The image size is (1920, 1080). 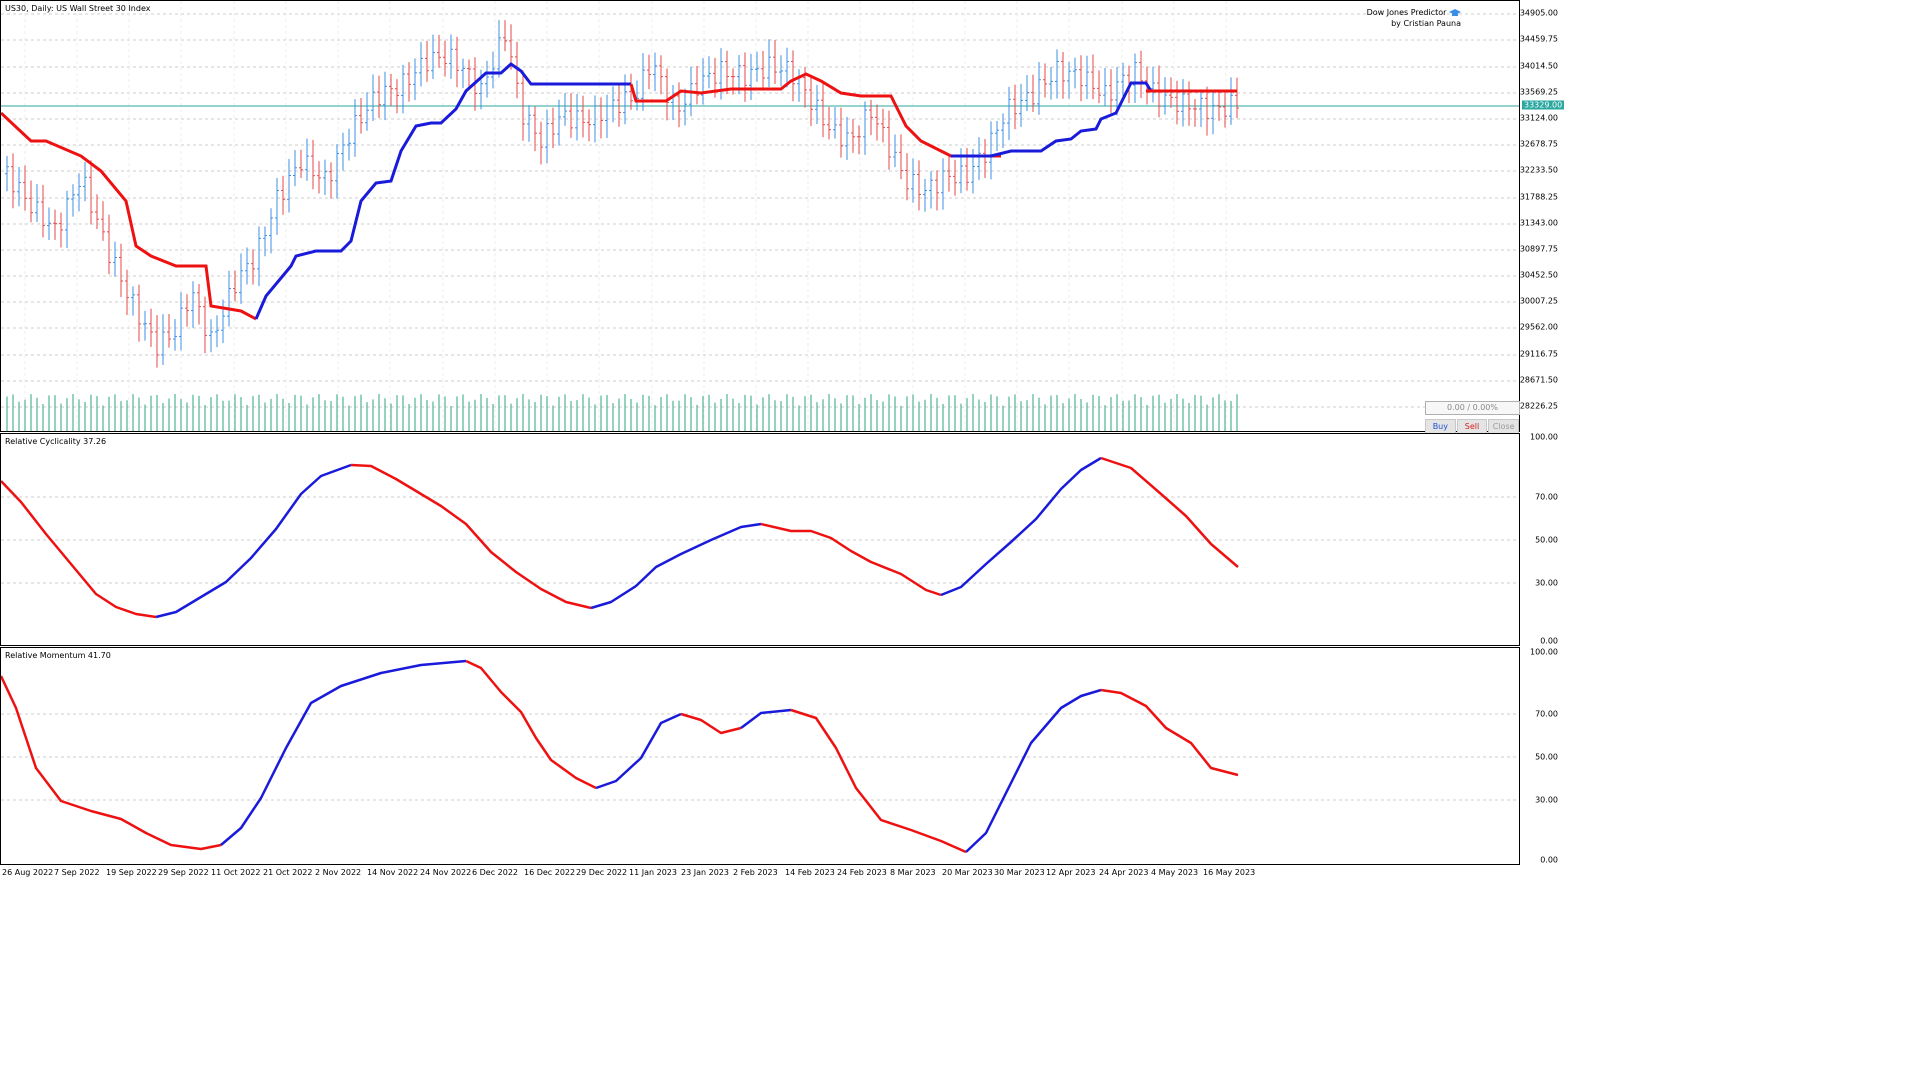 I want to click on time-axis-label: 6 Dec 2022, so click(x=495, y=872).